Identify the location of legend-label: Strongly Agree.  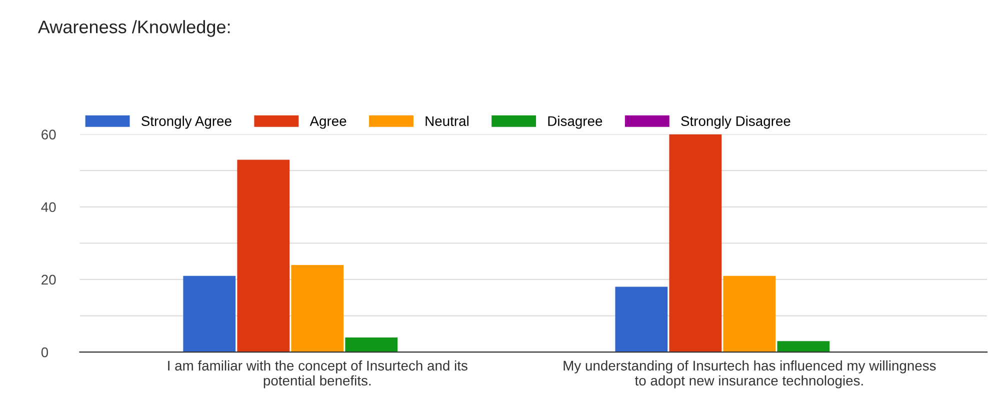
(187, 122).